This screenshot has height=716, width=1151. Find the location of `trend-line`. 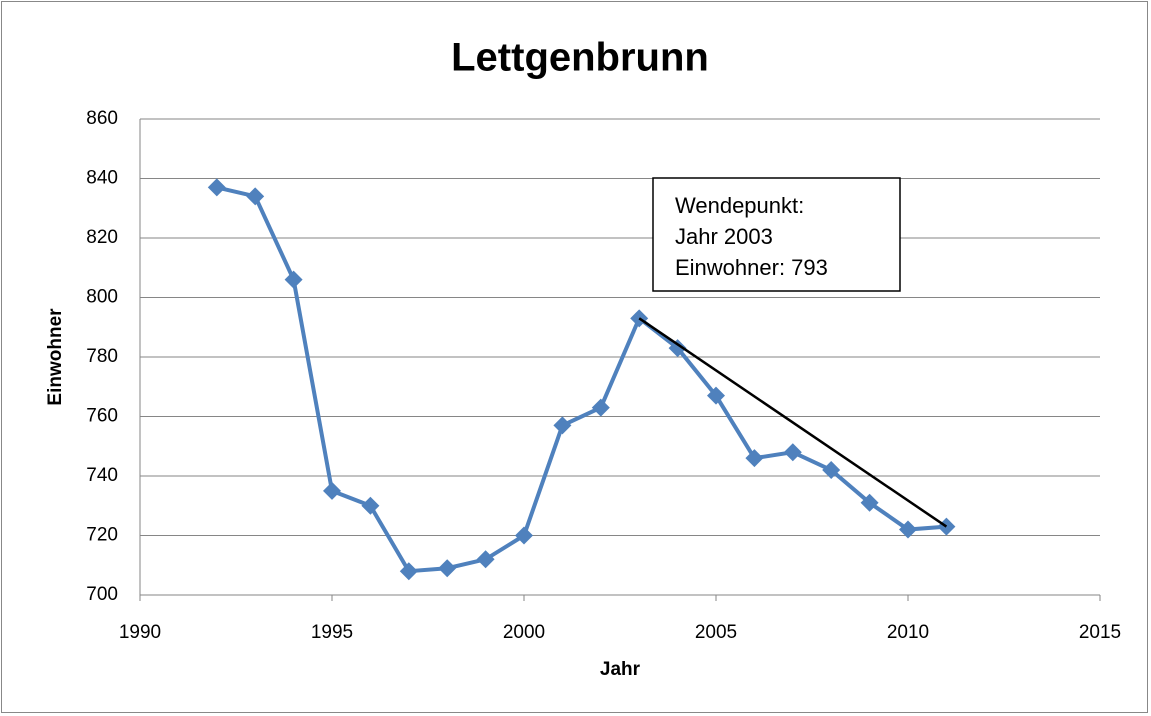

trend-line is located at coordinates (793, 422).